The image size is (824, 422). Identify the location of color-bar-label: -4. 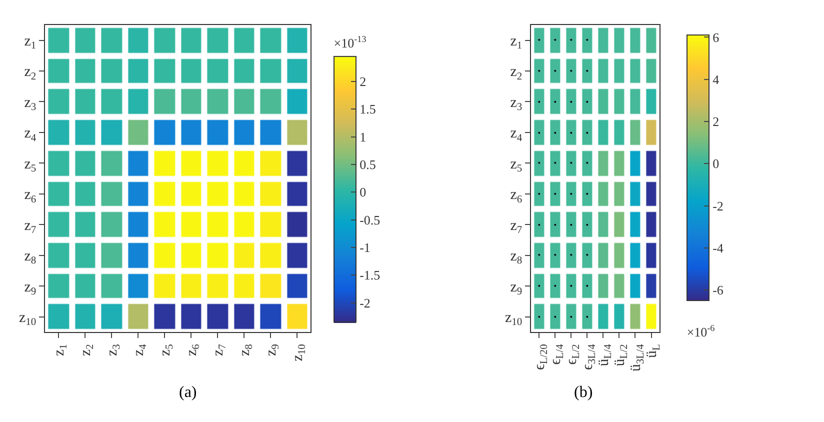
(718, 248).